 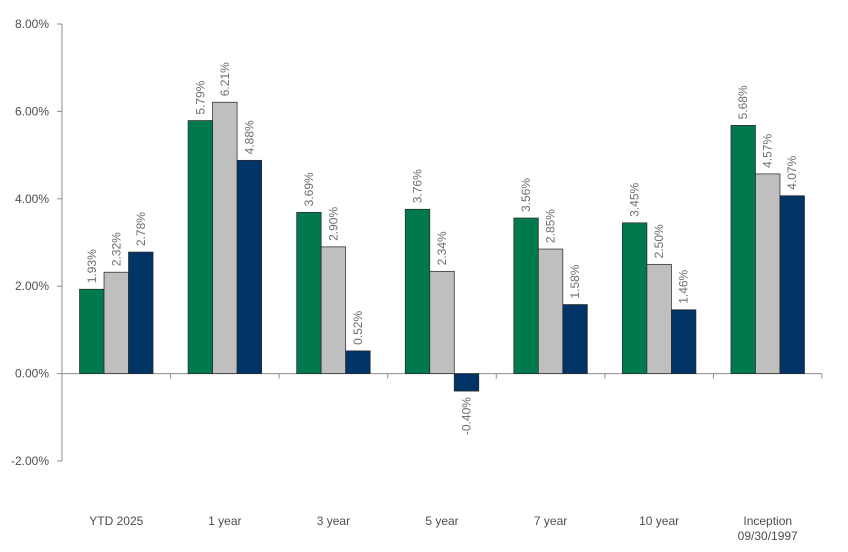 I want to click on data-label: 3.69%, so click(x=309, y=189).